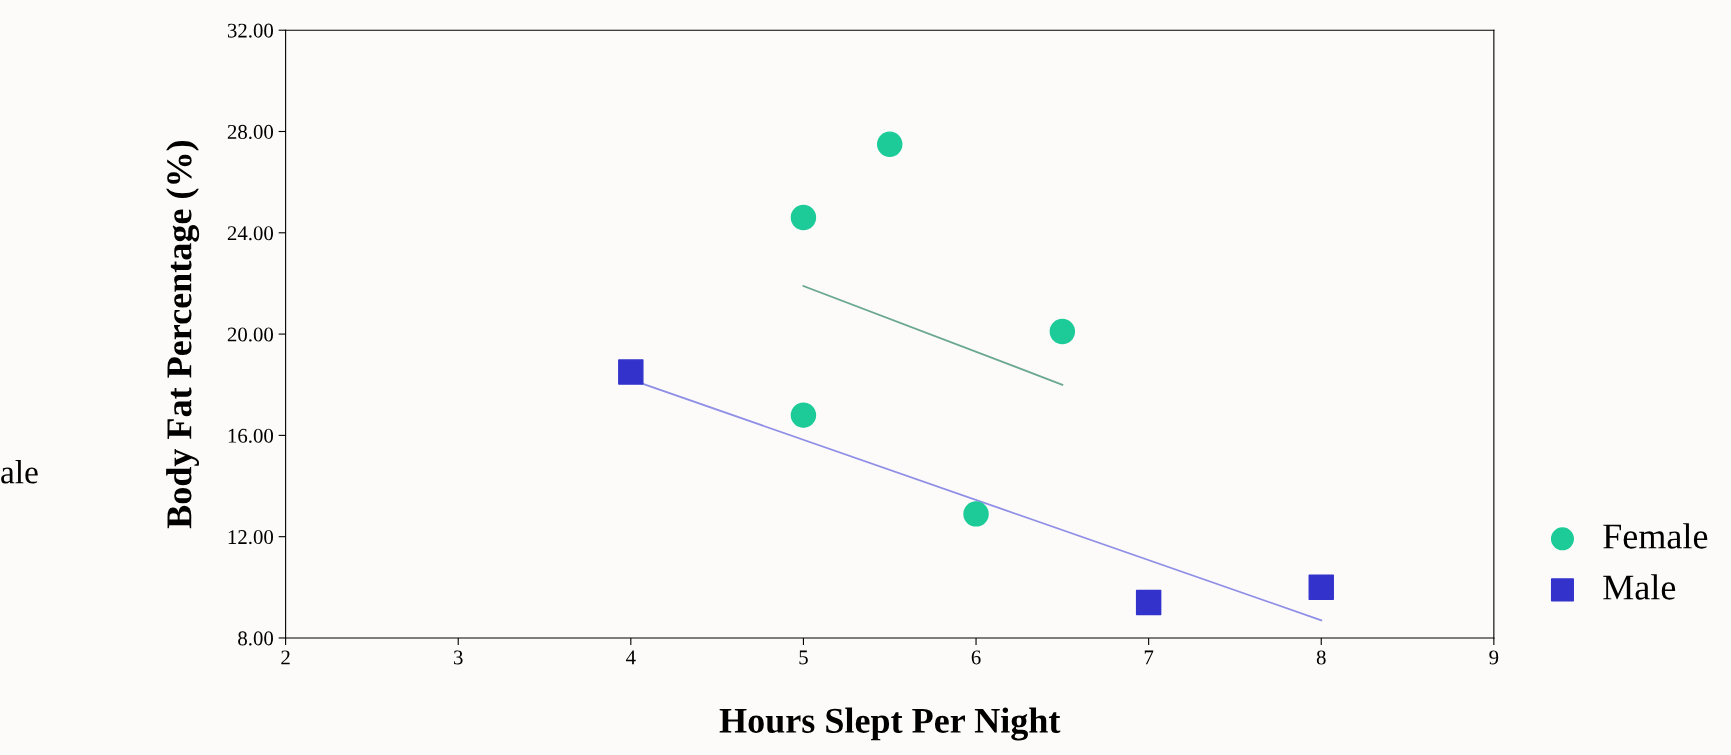  Describe the element at coordinates (1655, 536) in the screenshot. I see `legend-label: Female` at that location.